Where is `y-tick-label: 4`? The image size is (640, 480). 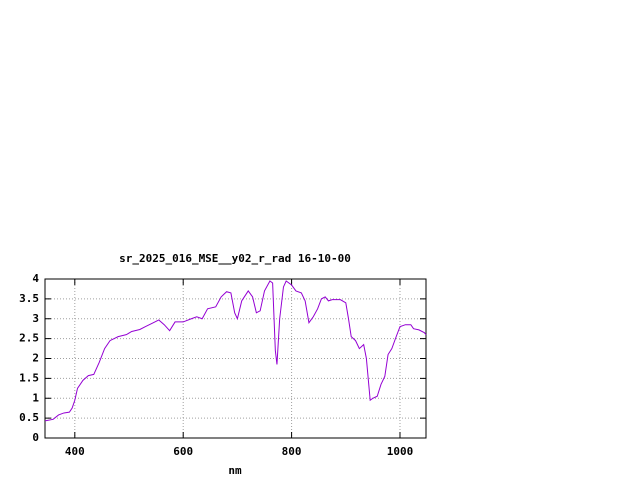 y-tick-label: 4 is located at coordinates (35, 278).